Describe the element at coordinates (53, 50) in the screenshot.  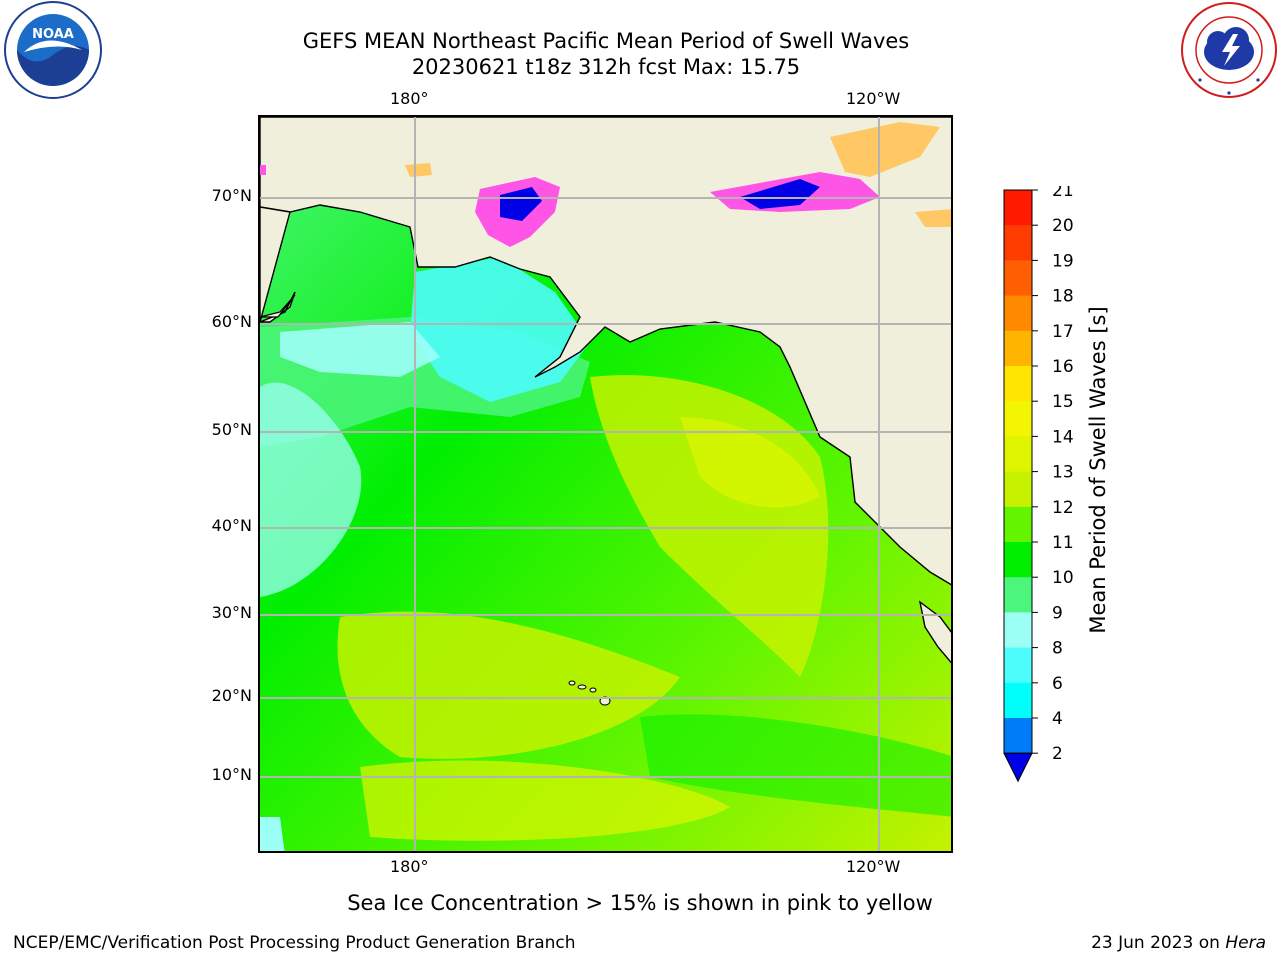
I see `noaa-logo: NOAA` at that location.